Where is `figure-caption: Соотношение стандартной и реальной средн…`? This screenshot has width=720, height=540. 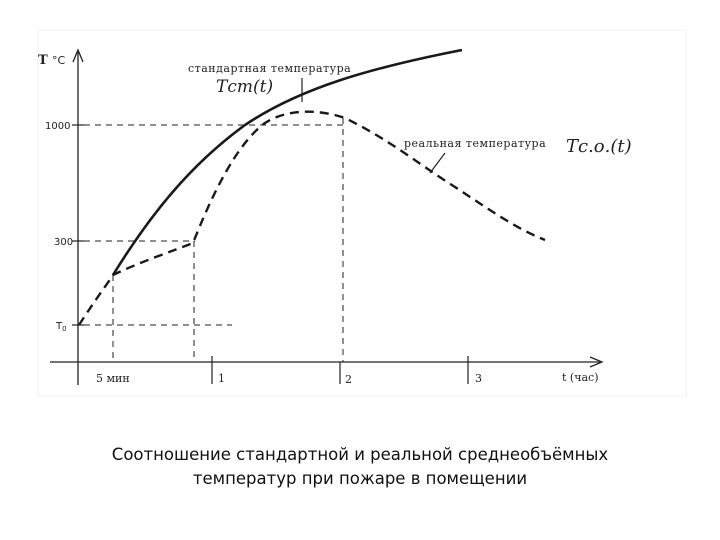 figure-caption: Соотношение стандартной и реальной средн… is located at coordinates (360, 467).